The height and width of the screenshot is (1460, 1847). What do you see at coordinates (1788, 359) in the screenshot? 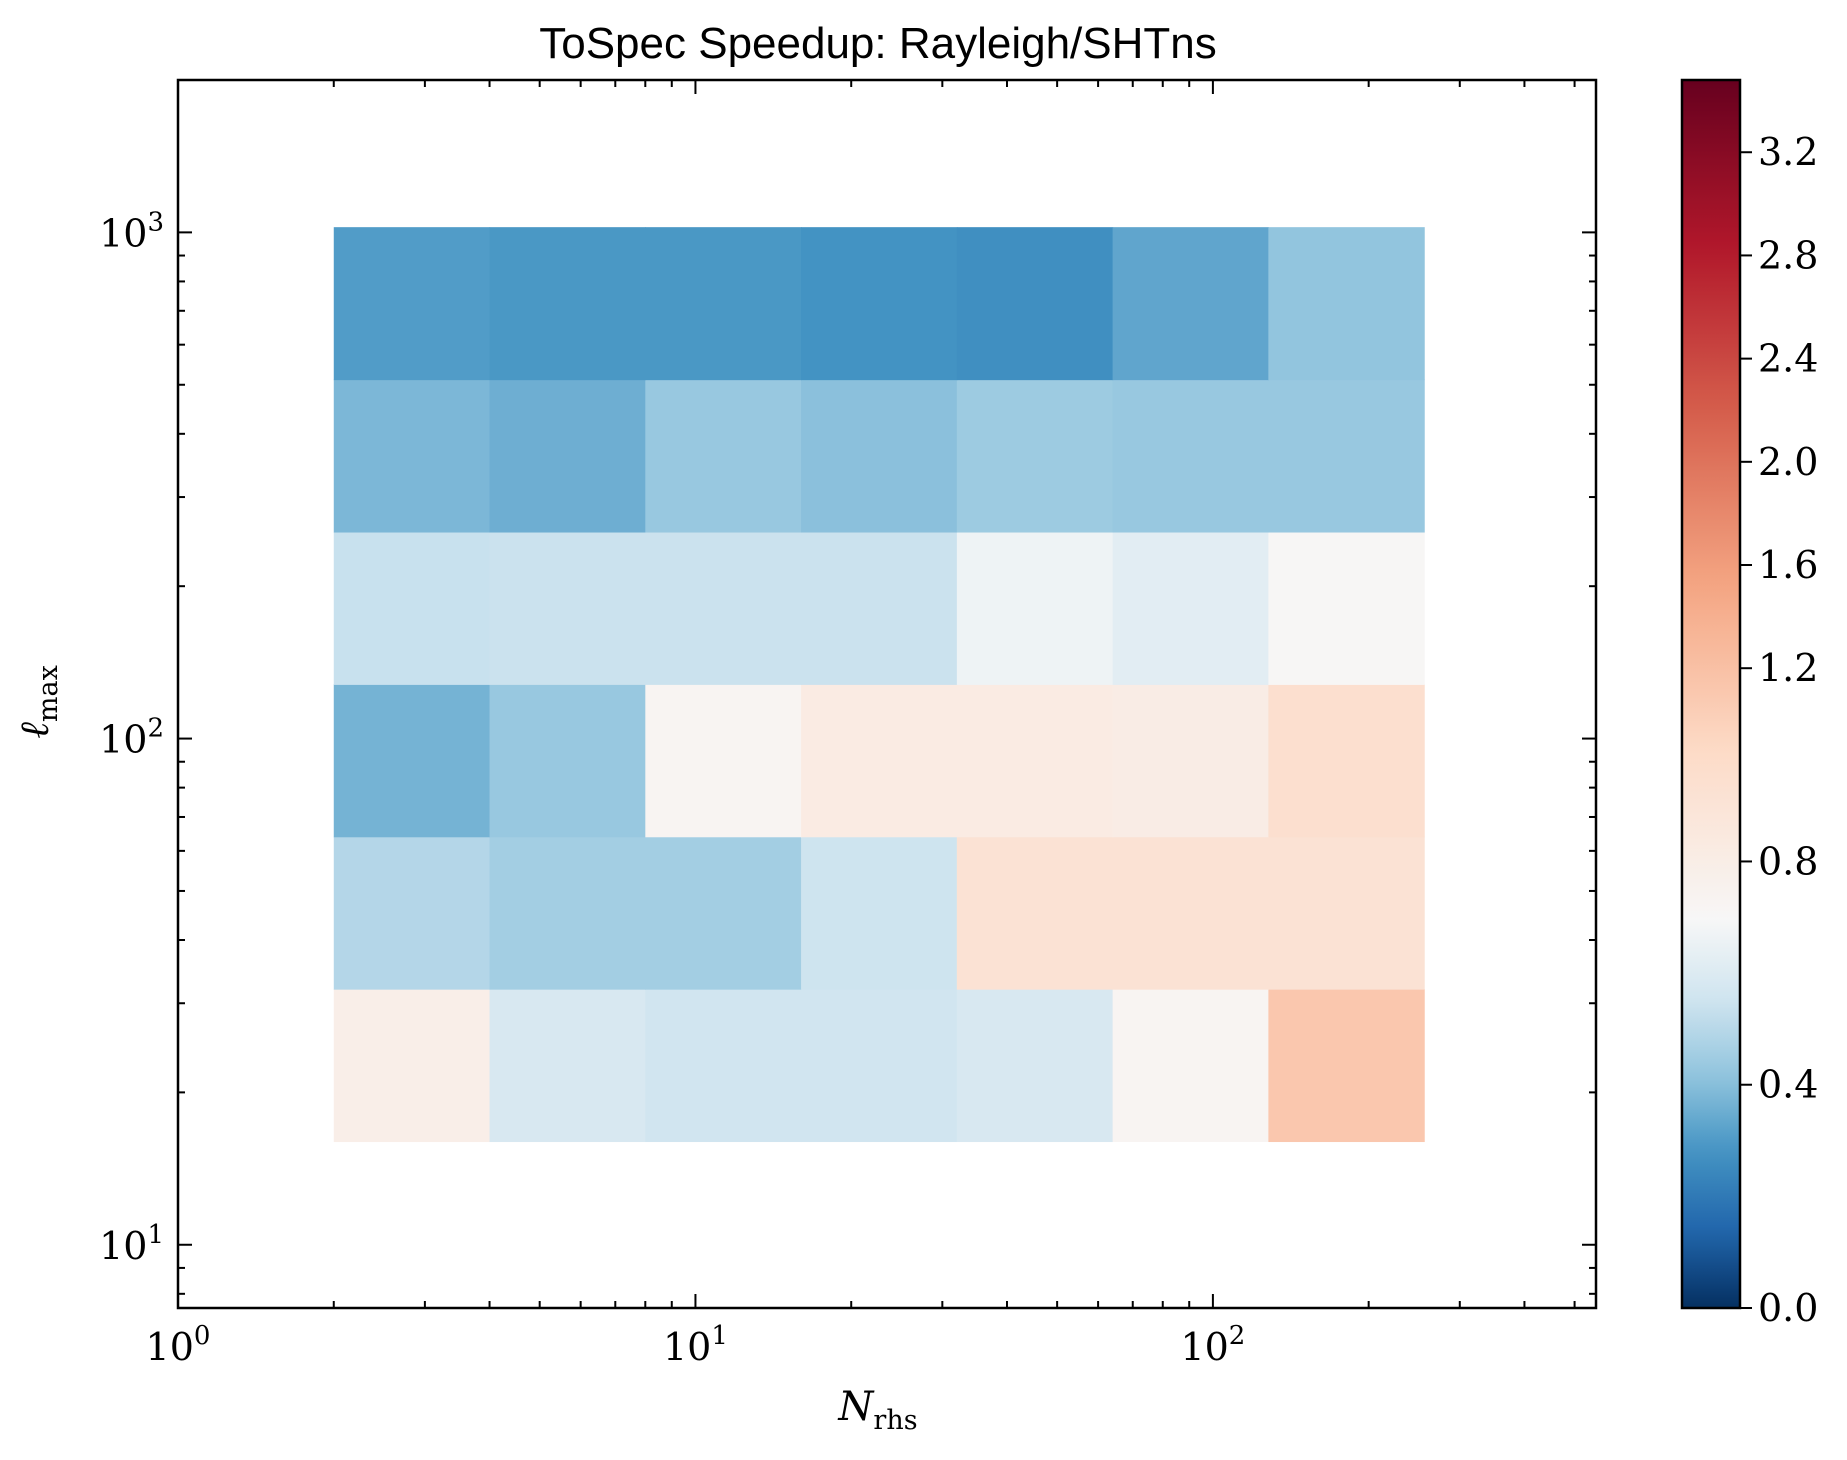
I see `colorbar-tick-label: 2.4` at bounding box center [1788, 359].